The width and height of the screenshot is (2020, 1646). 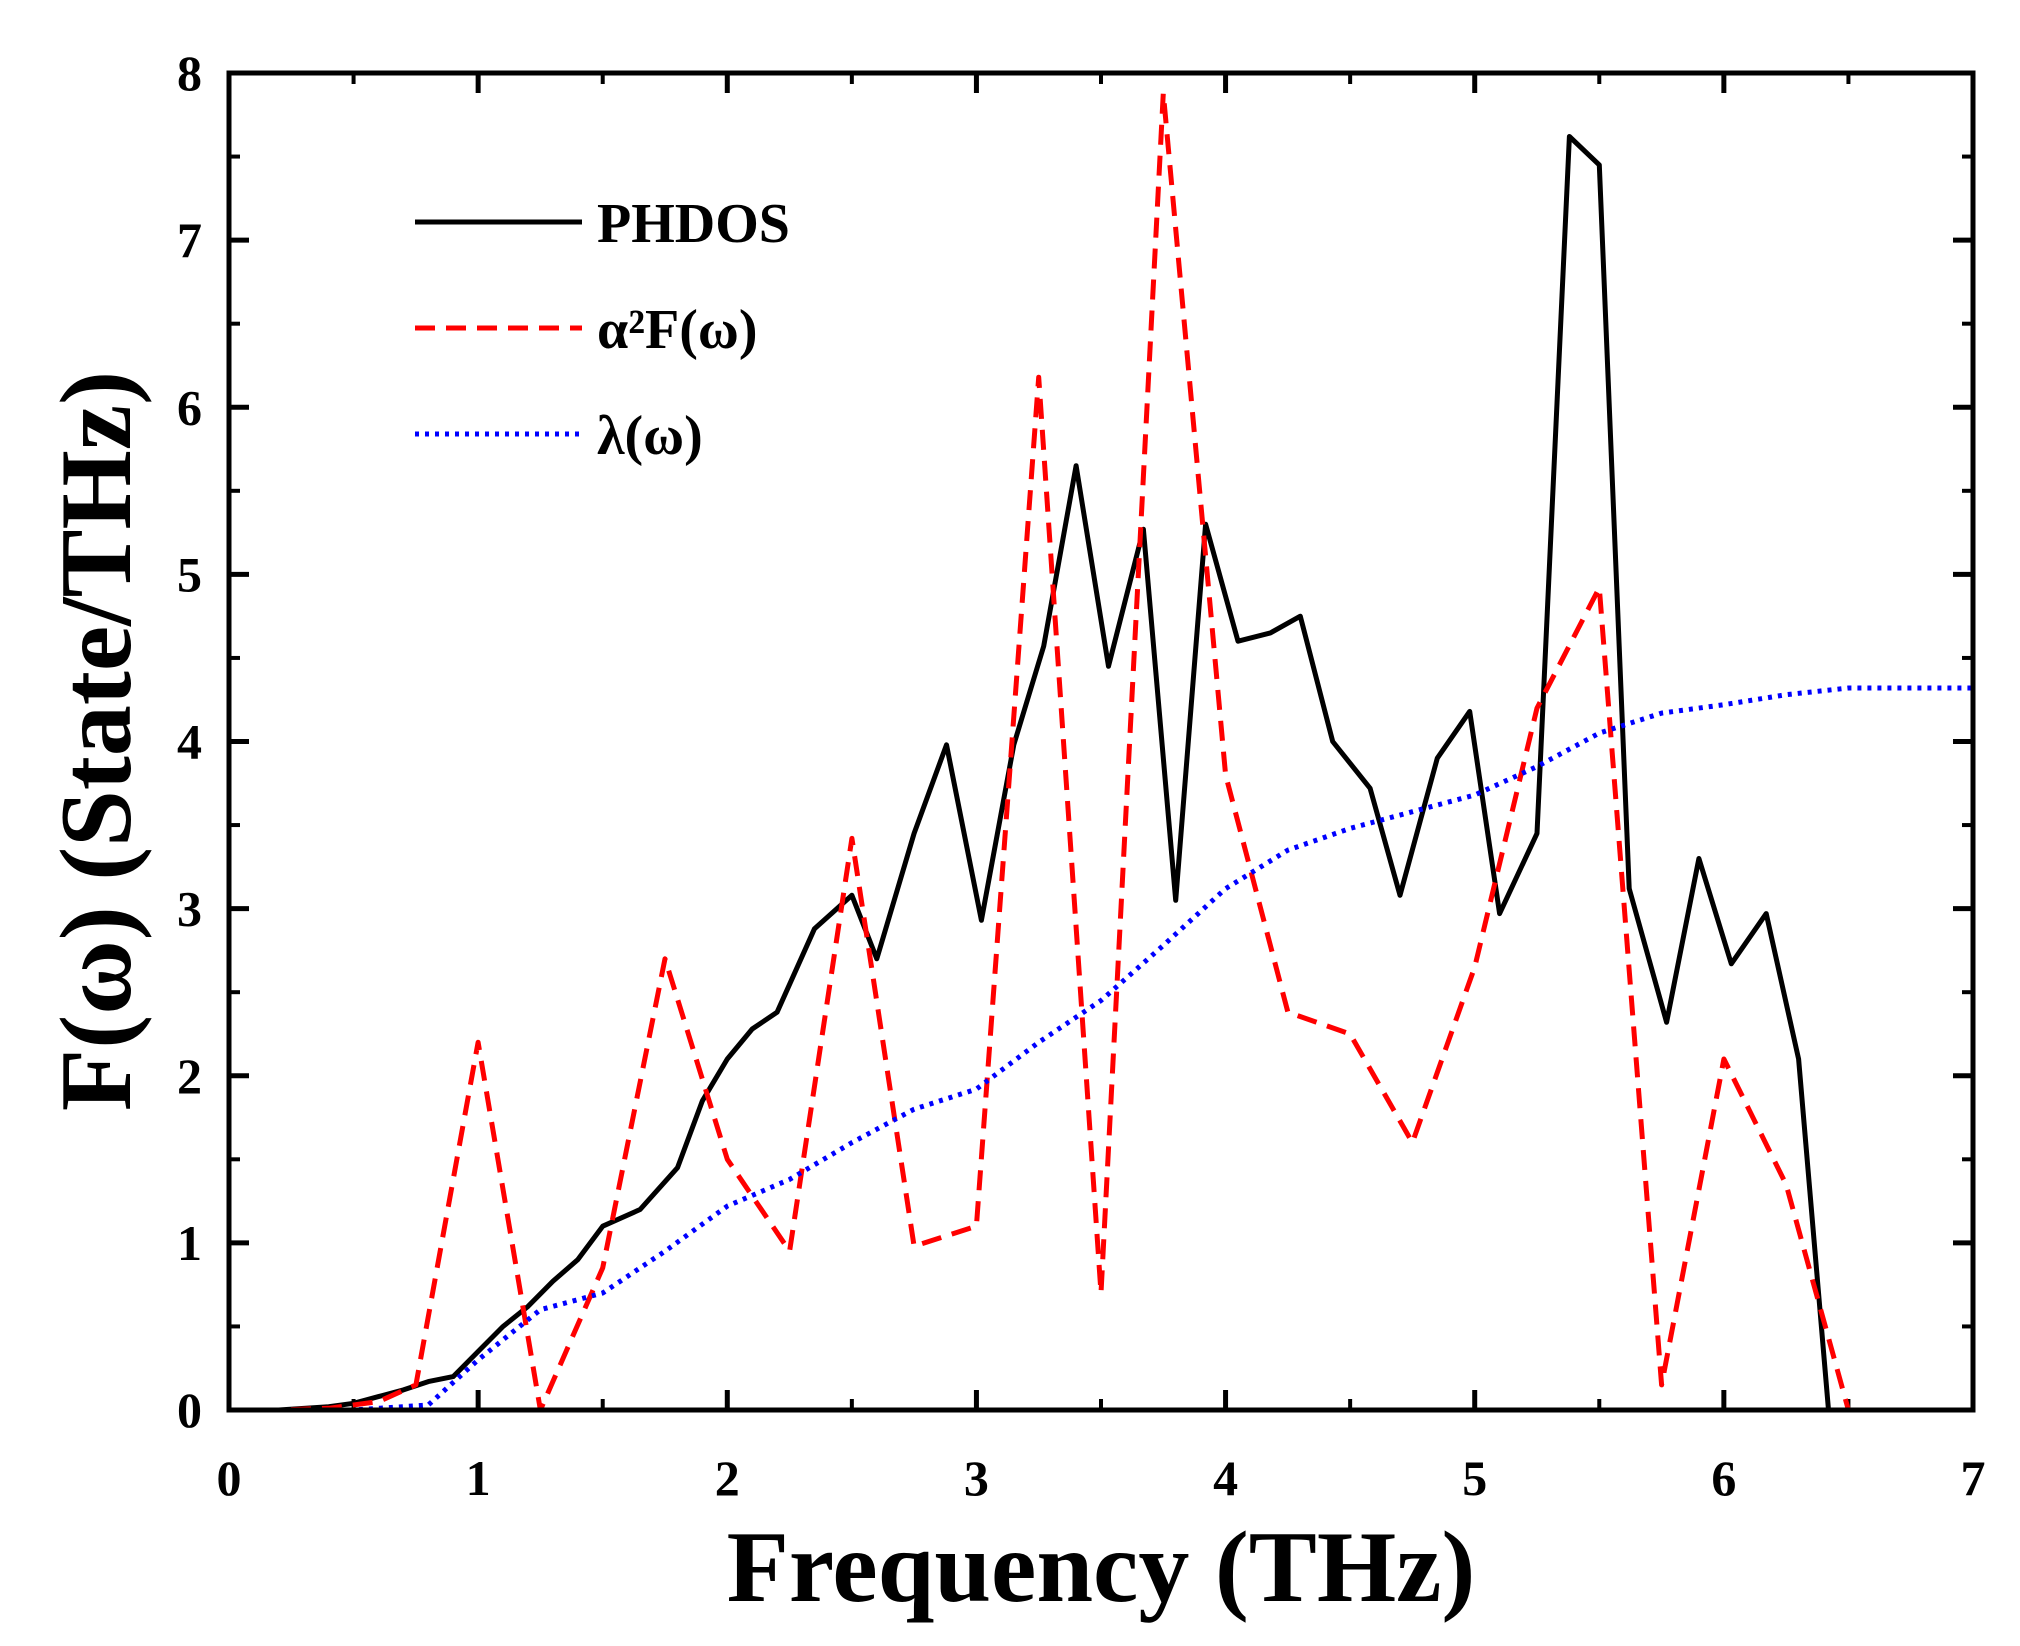 What do you see at coordinates (693, 224) in the screenshot?
I see `legend-label-phdos: PHDOS` at bounding box center [693, 224].